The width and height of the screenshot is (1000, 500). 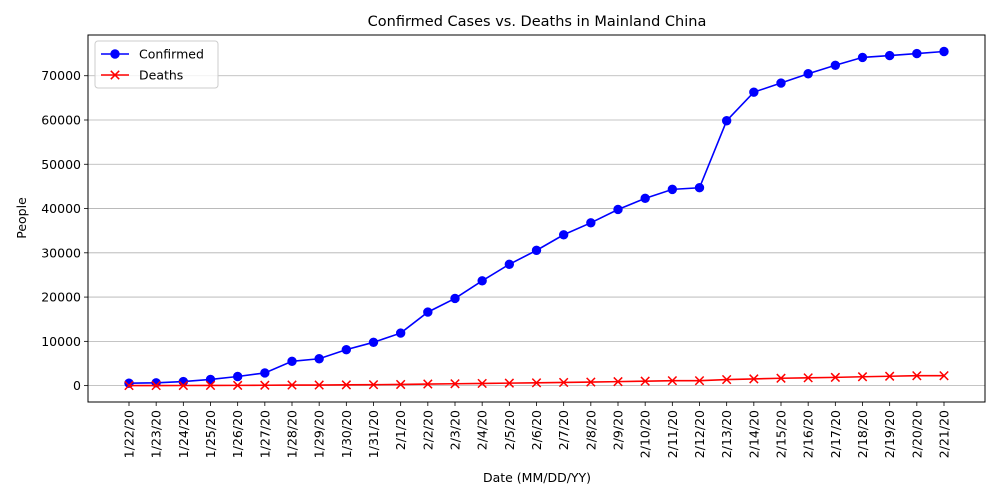 What do you see at coordinates (699, 434) in the screenshot?
I see `x-tick-label: 2/12/20` at bounding box center [699, 434].